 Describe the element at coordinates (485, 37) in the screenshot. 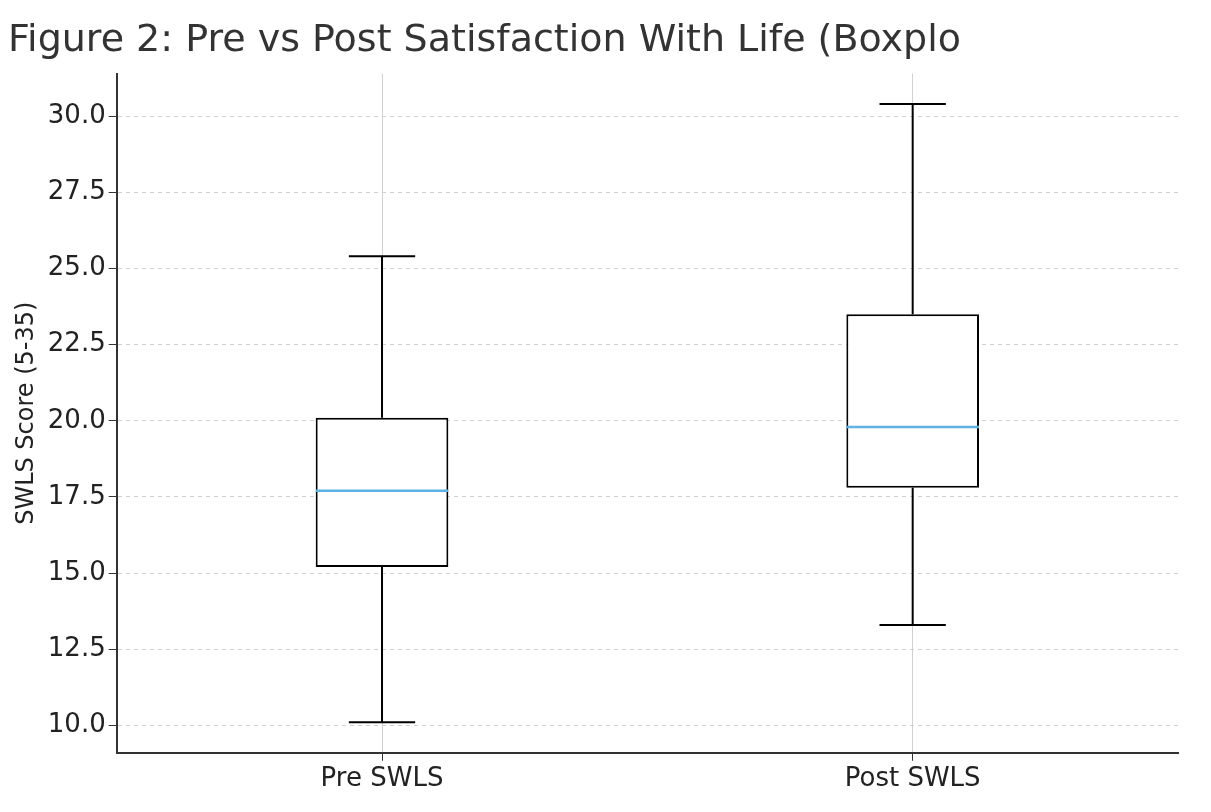

I see `chart-title: Figure 2: Pre vs Post Satisfaction With Life (Boxplo` at that location.